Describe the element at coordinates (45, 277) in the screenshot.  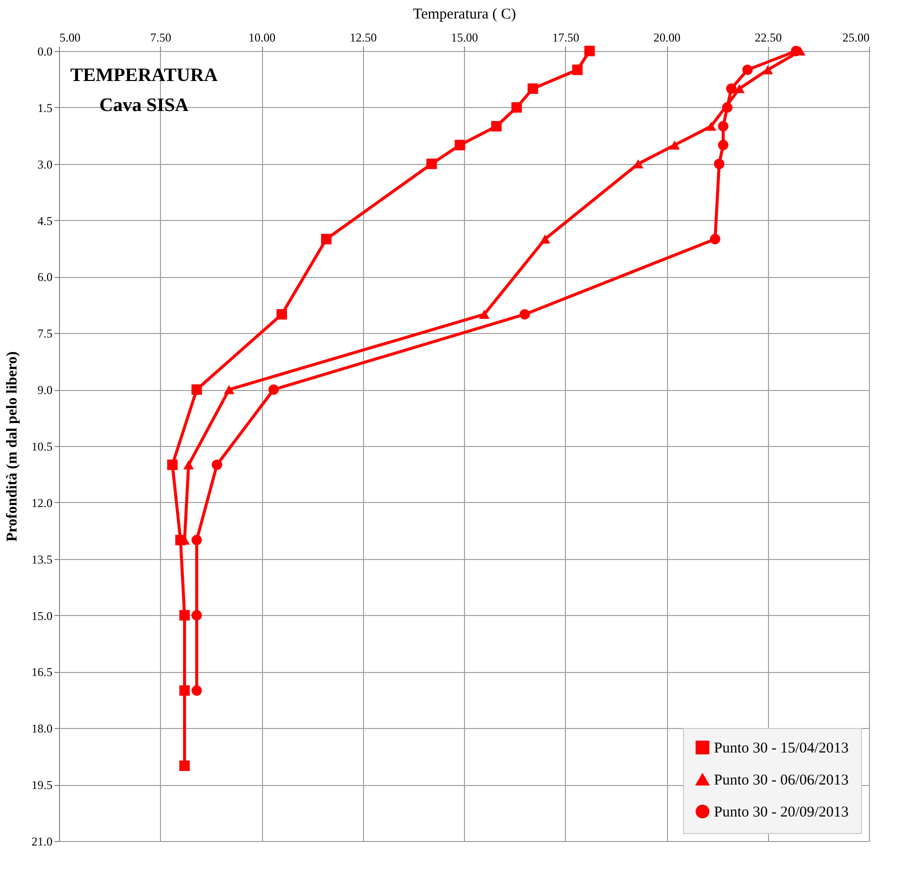
I see `y-tick-label: 6.0` at that location.